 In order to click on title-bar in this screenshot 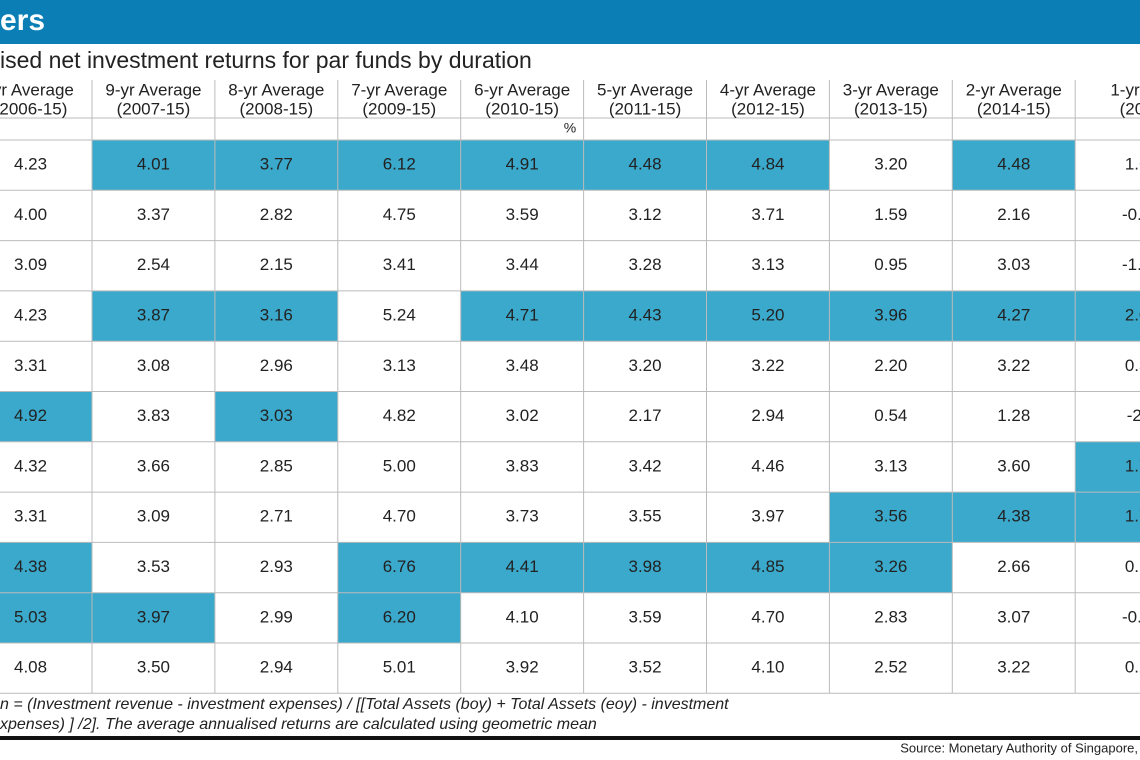, I will do `click(570, 22)`.